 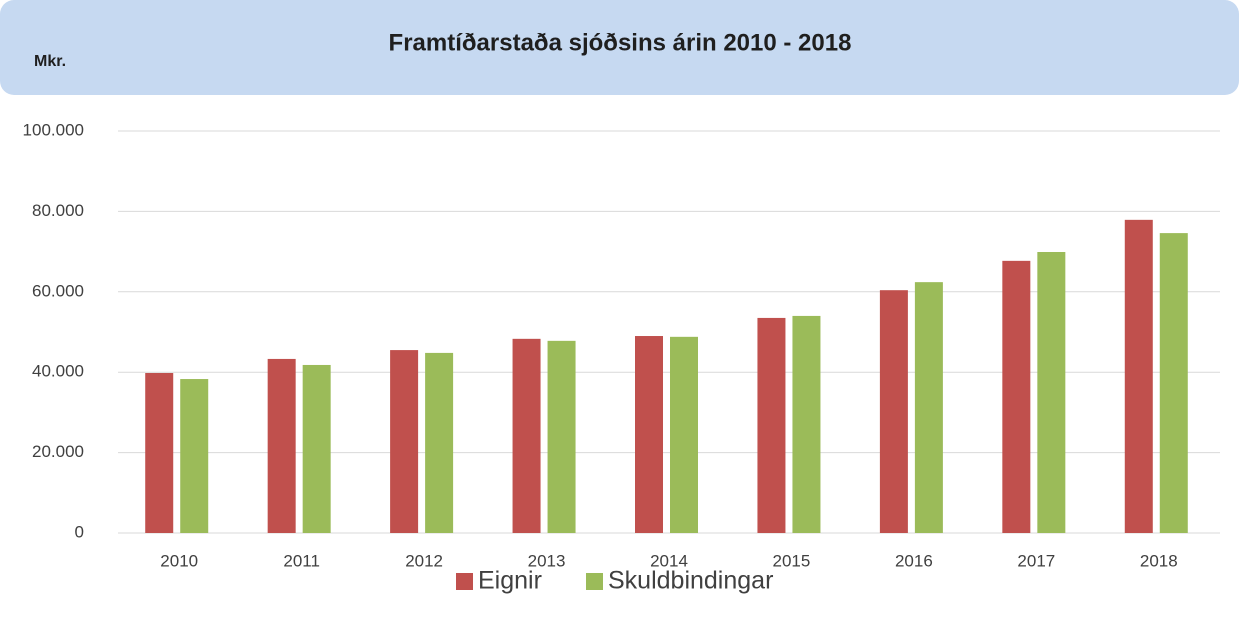 What do you see at coordinates (792, 560) in the screenshot?
I see `x-tick-label: 2015` at bounding box center [792, 560].